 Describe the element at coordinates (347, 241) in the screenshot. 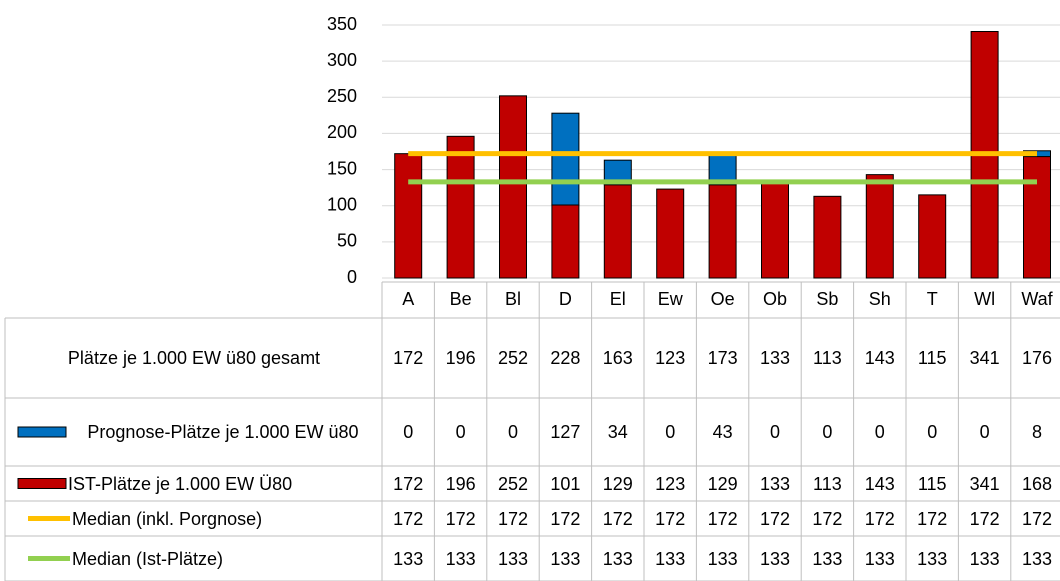

I see `y-tick-label: 50` at that location.